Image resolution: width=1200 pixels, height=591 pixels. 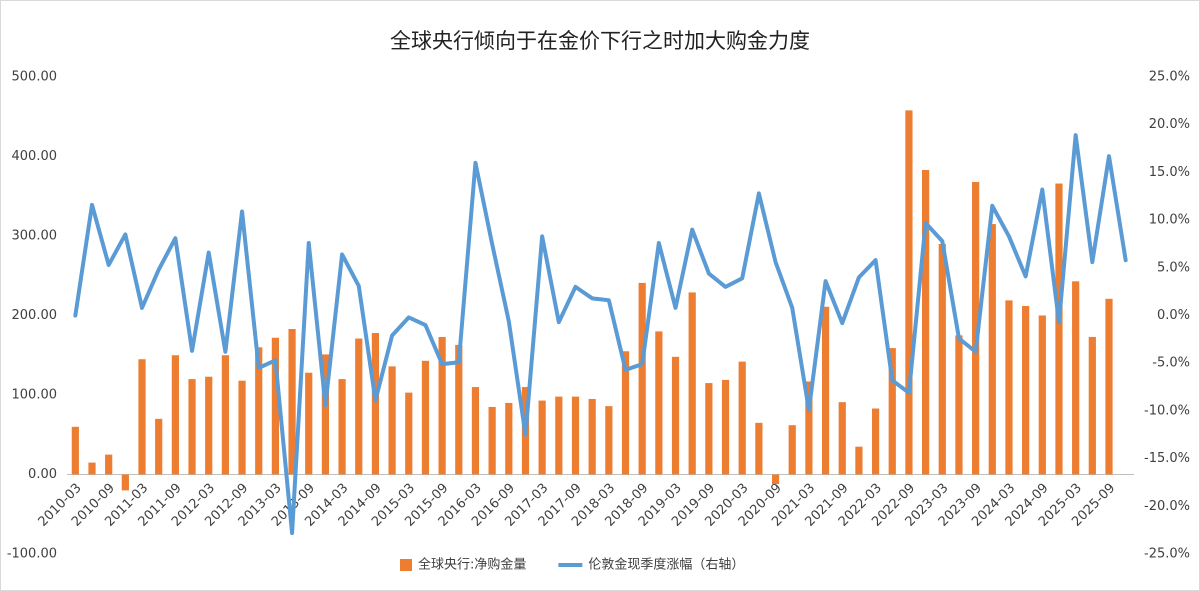 I want to click on y2-tick-label: 25.0%, so click(x=1169, y=77).